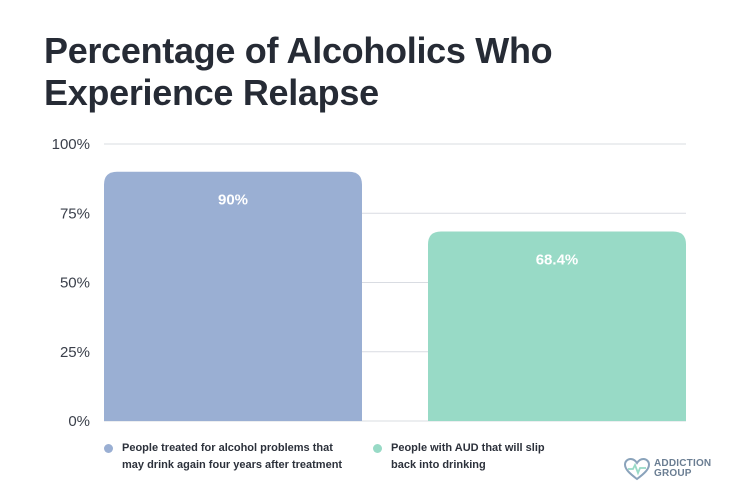 This screenshot has height=500, width=730. Describe the element at coordinates (75, 283) in the screenshot. I see `y-tick-label-50: 50%` at that location.